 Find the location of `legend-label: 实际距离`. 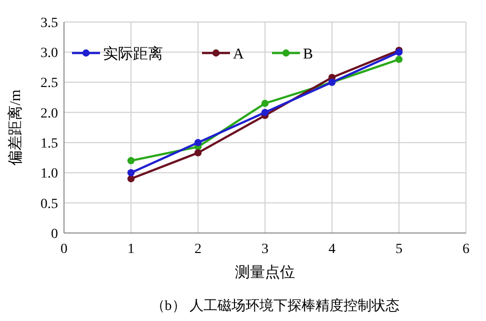

legend-label: 实际距离 is located at coordinates (133, 53).